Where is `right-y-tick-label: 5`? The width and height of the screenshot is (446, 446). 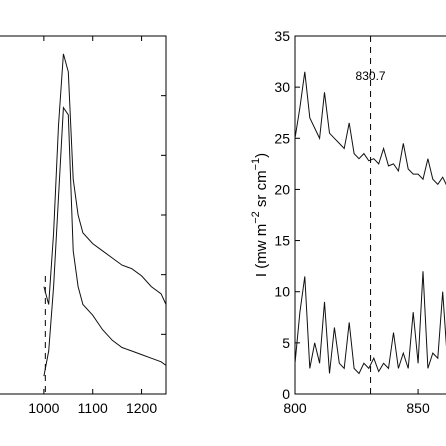
right-y-tick-label: 5 is located at coordinates (286, 343).